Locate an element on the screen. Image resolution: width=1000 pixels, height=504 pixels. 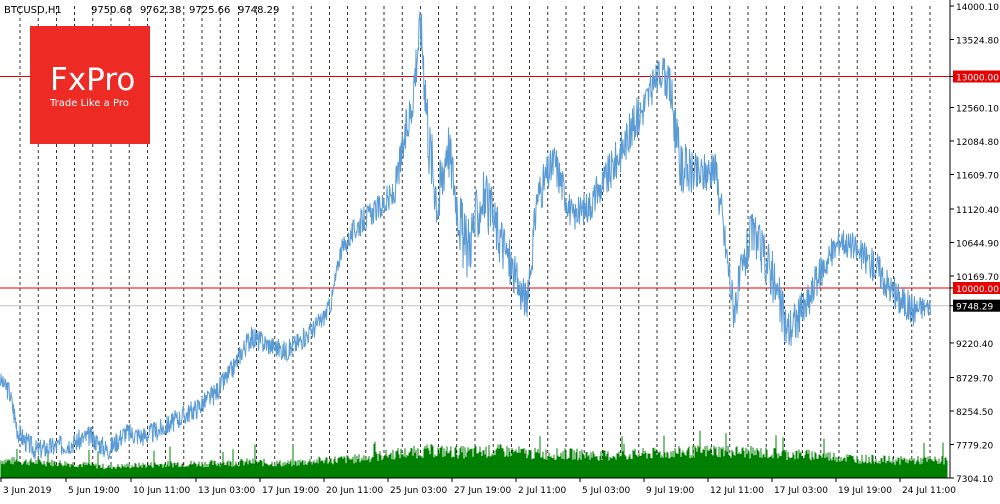
y-axis-level-label: 10000.00 is located at coordinates (977, 290).